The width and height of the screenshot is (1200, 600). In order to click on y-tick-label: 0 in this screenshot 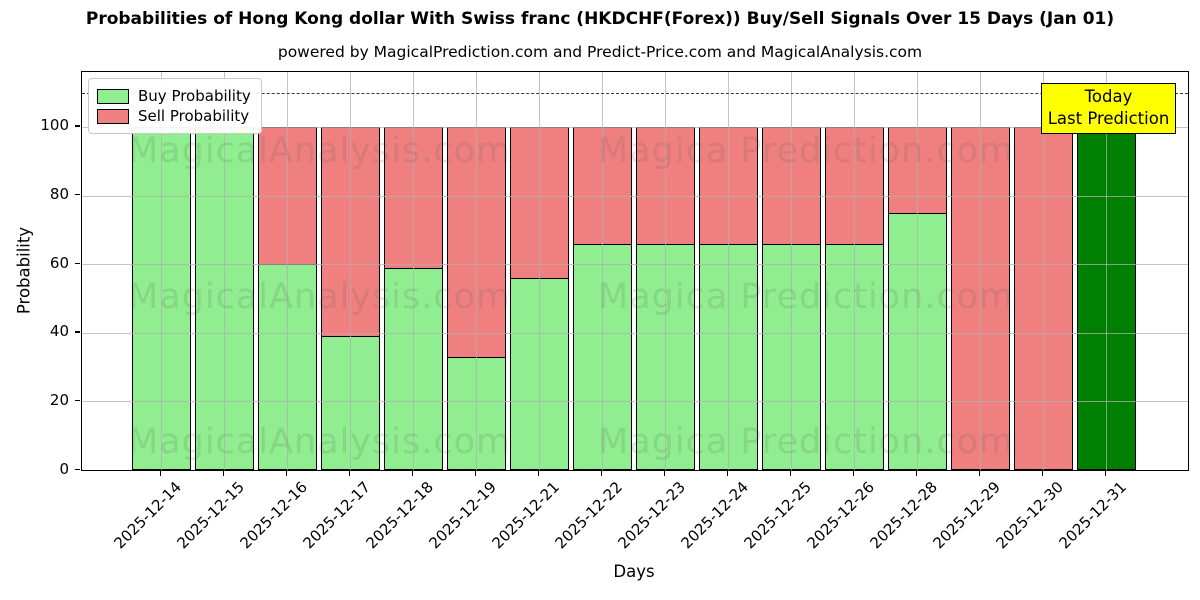, I will do `click(64, 468)`.